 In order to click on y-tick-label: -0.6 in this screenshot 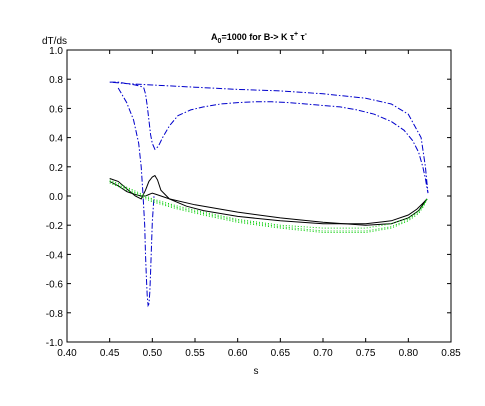, I will do `click(55, 285)`.